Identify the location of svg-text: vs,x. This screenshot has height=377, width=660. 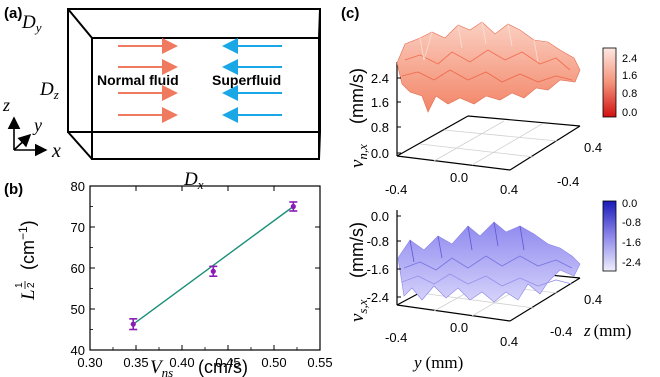
(358, 310).